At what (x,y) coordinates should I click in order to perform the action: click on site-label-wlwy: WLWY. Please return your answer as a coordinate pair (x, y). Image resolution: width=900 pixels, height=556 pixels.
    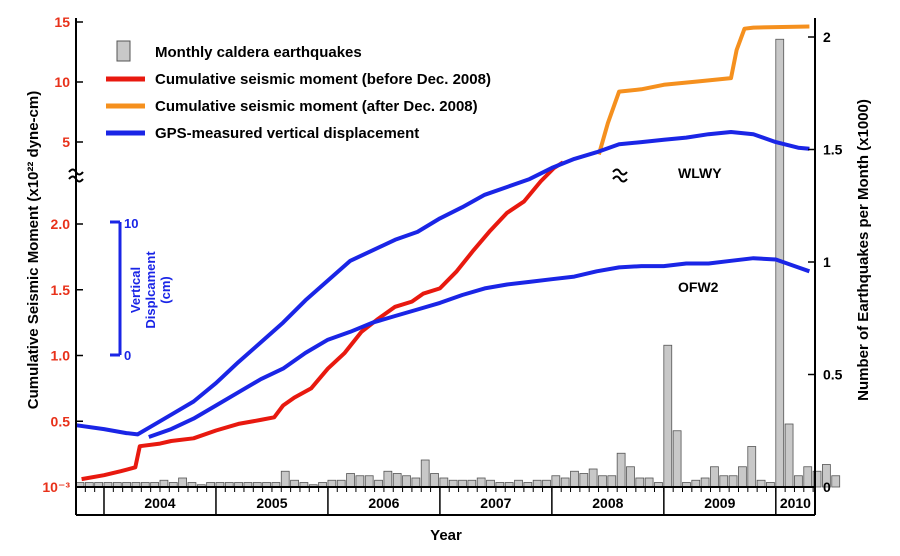
    Looking at the image, I should click on (700, 173).